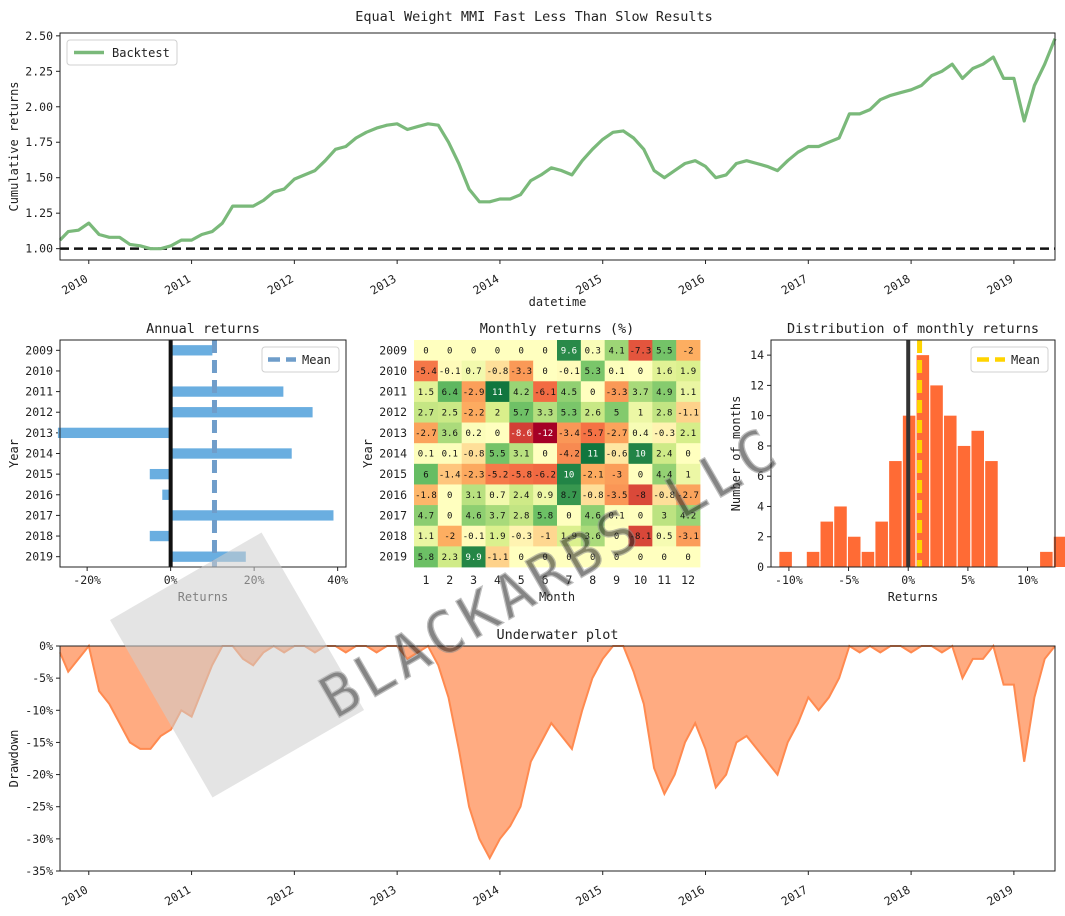  What do you see at coordinates (203, 329) in the screenshot?
I see `chart-title: Annual returns` at bounding box center [203, 329].